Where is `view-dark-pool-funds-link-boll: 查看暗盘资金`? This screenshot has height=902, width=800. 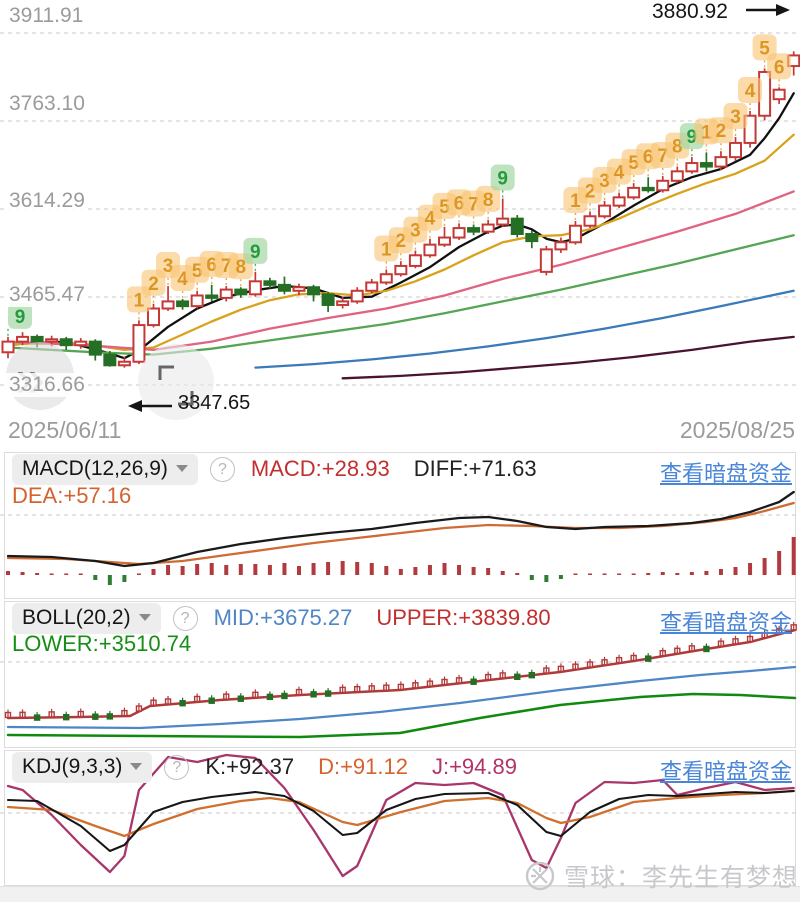
view-dark-pool-funds-link-boll: 查看暗盘资金 is located at coordinates (725, 622).